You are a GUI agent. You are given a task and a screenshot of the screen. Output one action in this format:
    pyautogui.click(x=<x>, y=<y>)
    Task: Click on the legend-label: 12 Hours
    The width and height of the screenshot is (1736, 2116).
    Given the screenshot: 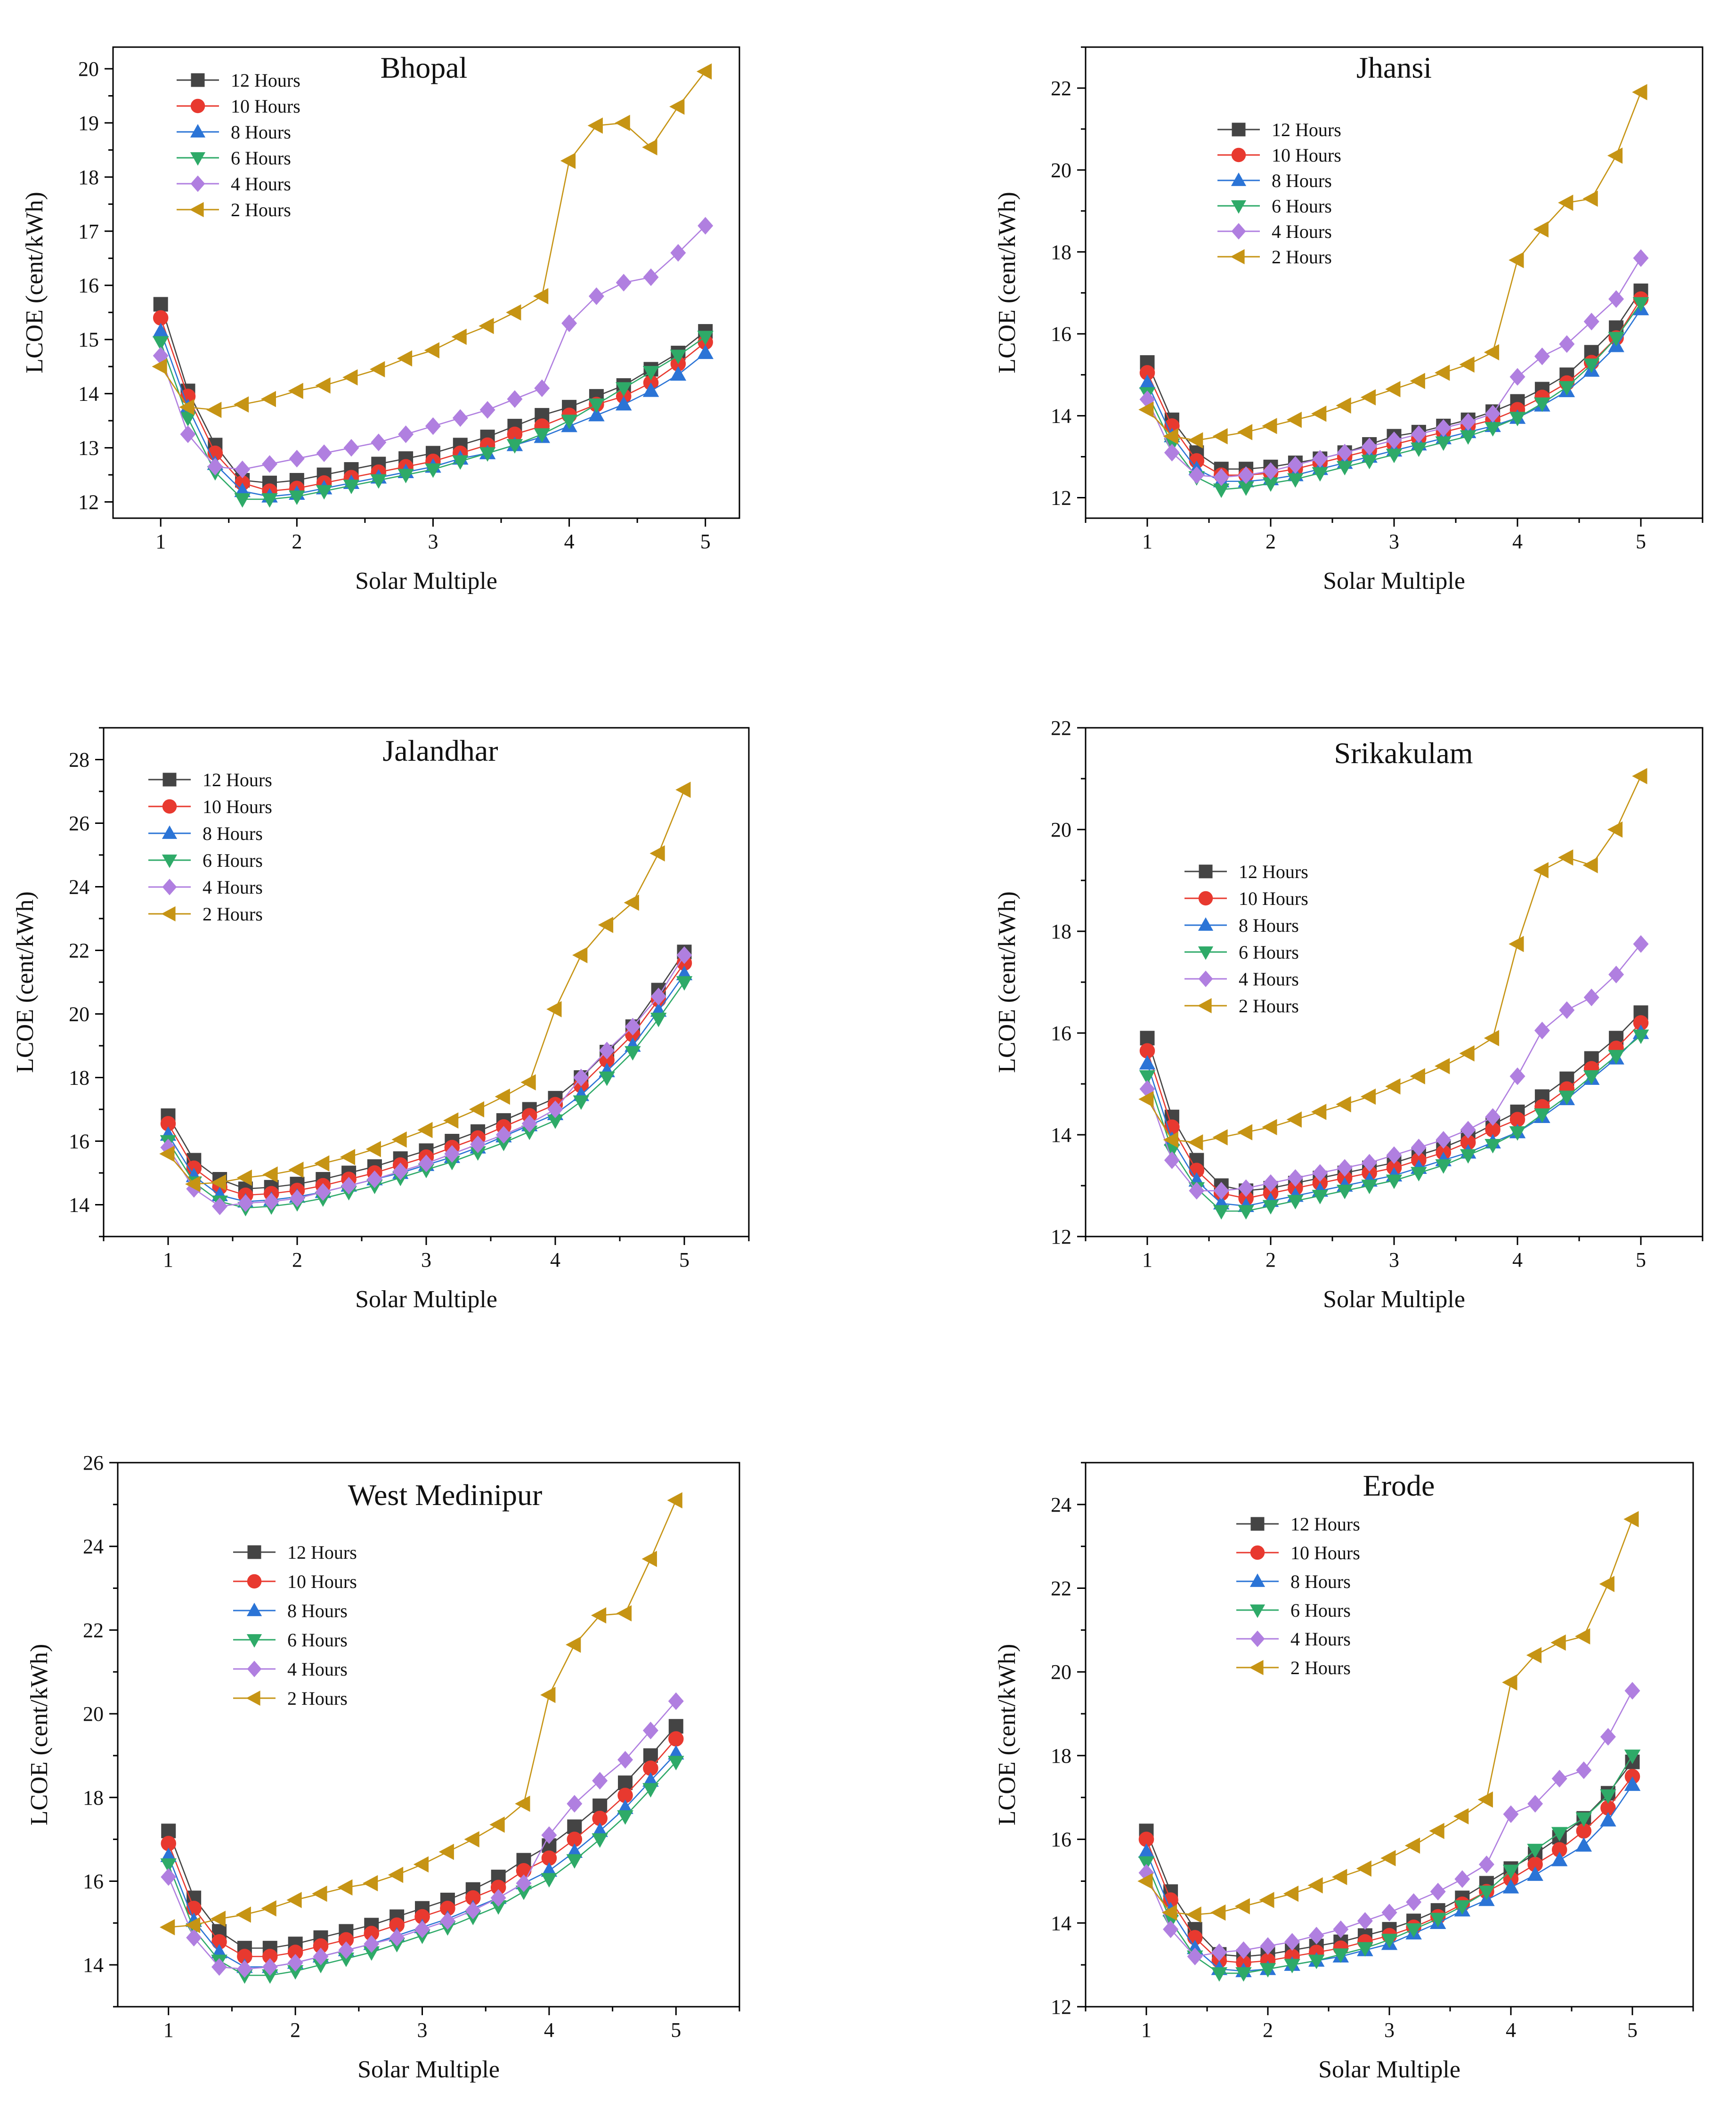 What is the action you would take?
    pyautogui.click(x=1306, y=129)
    